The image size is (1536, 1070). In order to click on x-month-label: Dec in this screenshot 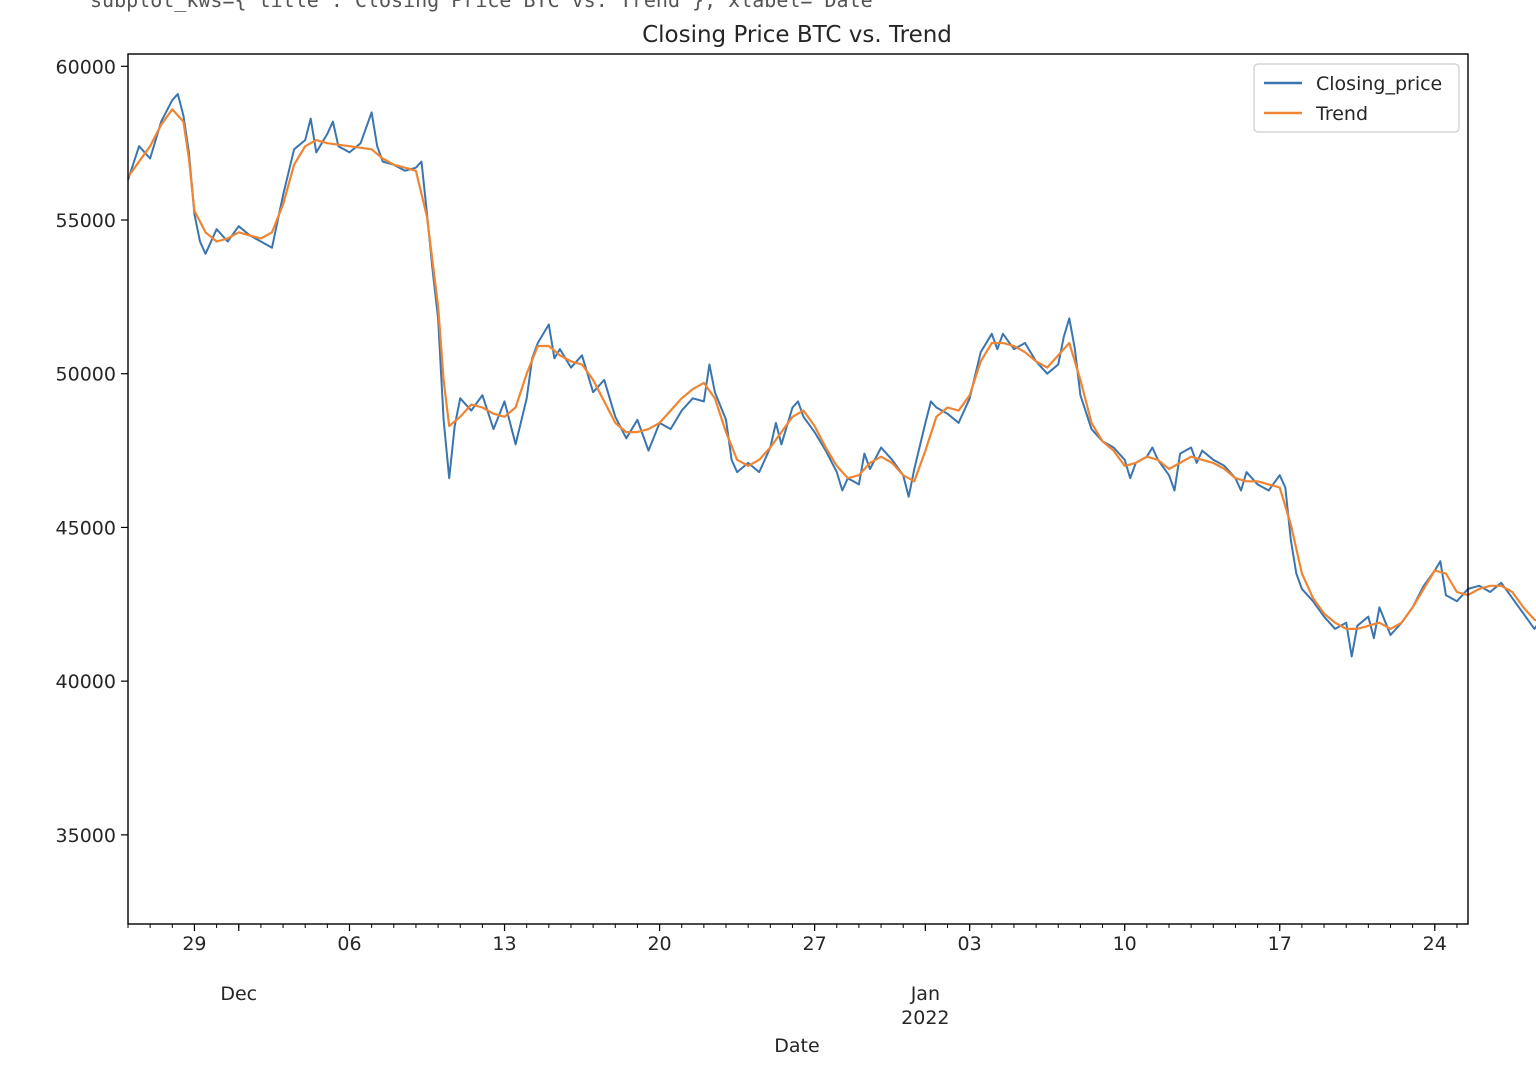, I will do `click(238, 994)`.